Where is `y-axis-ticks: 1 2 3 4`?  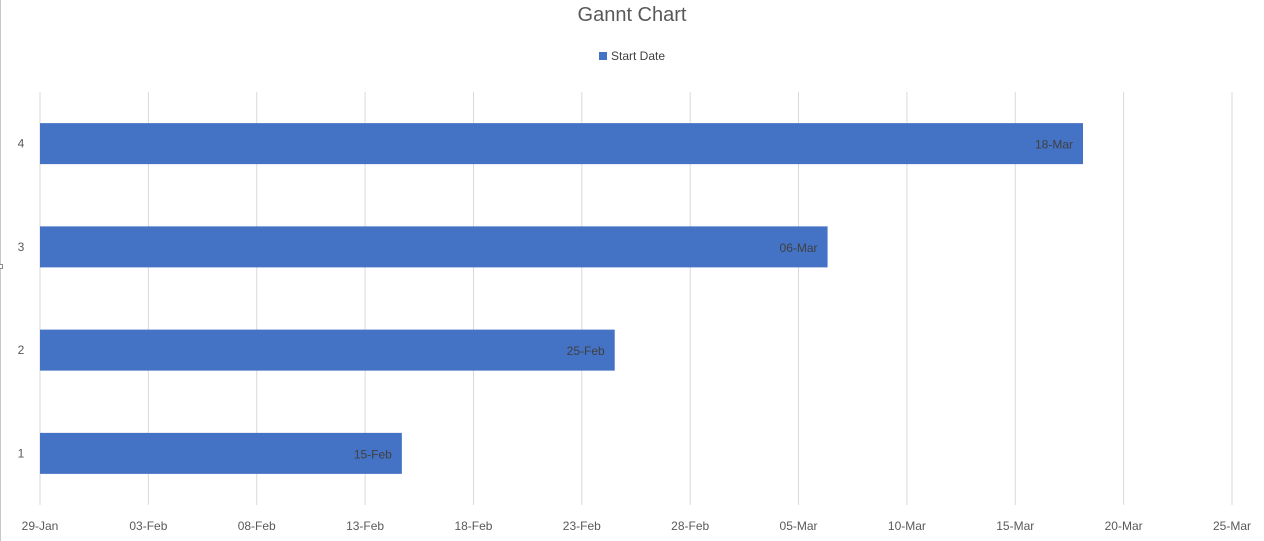 y-axis-ticks: 1 2 3 4 is located at coordinates (21, 299).